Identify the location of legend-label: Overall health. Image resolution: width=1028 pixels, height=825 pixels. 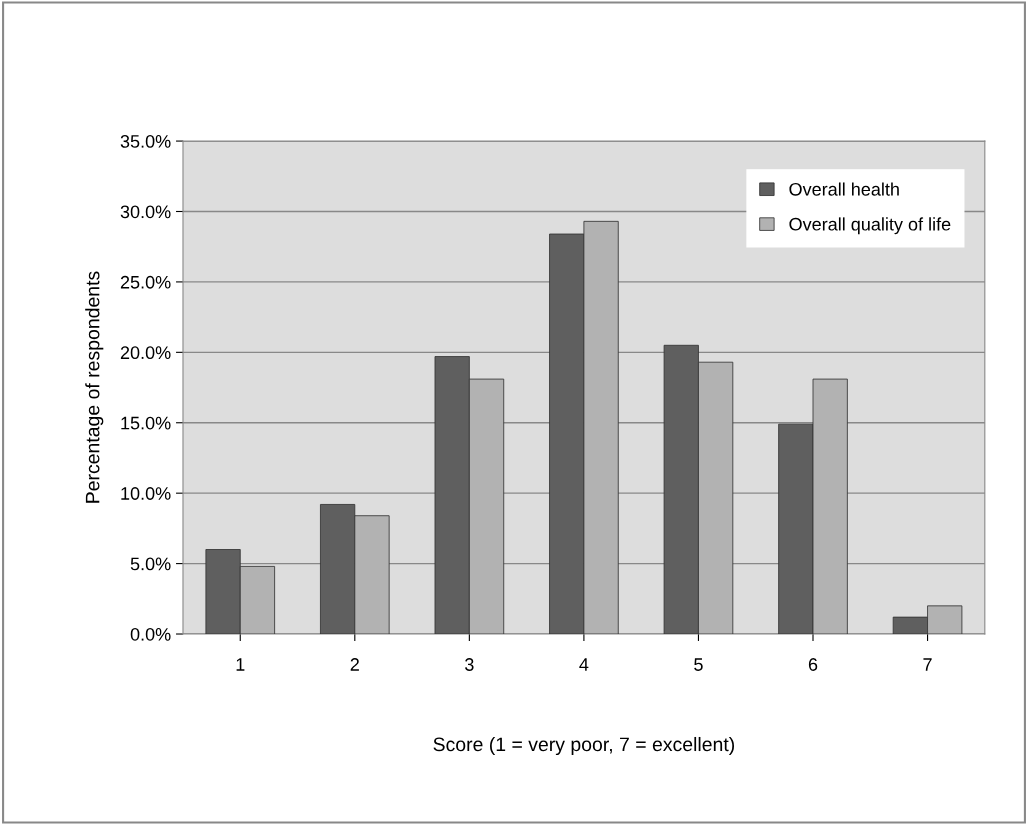
(844, 189).